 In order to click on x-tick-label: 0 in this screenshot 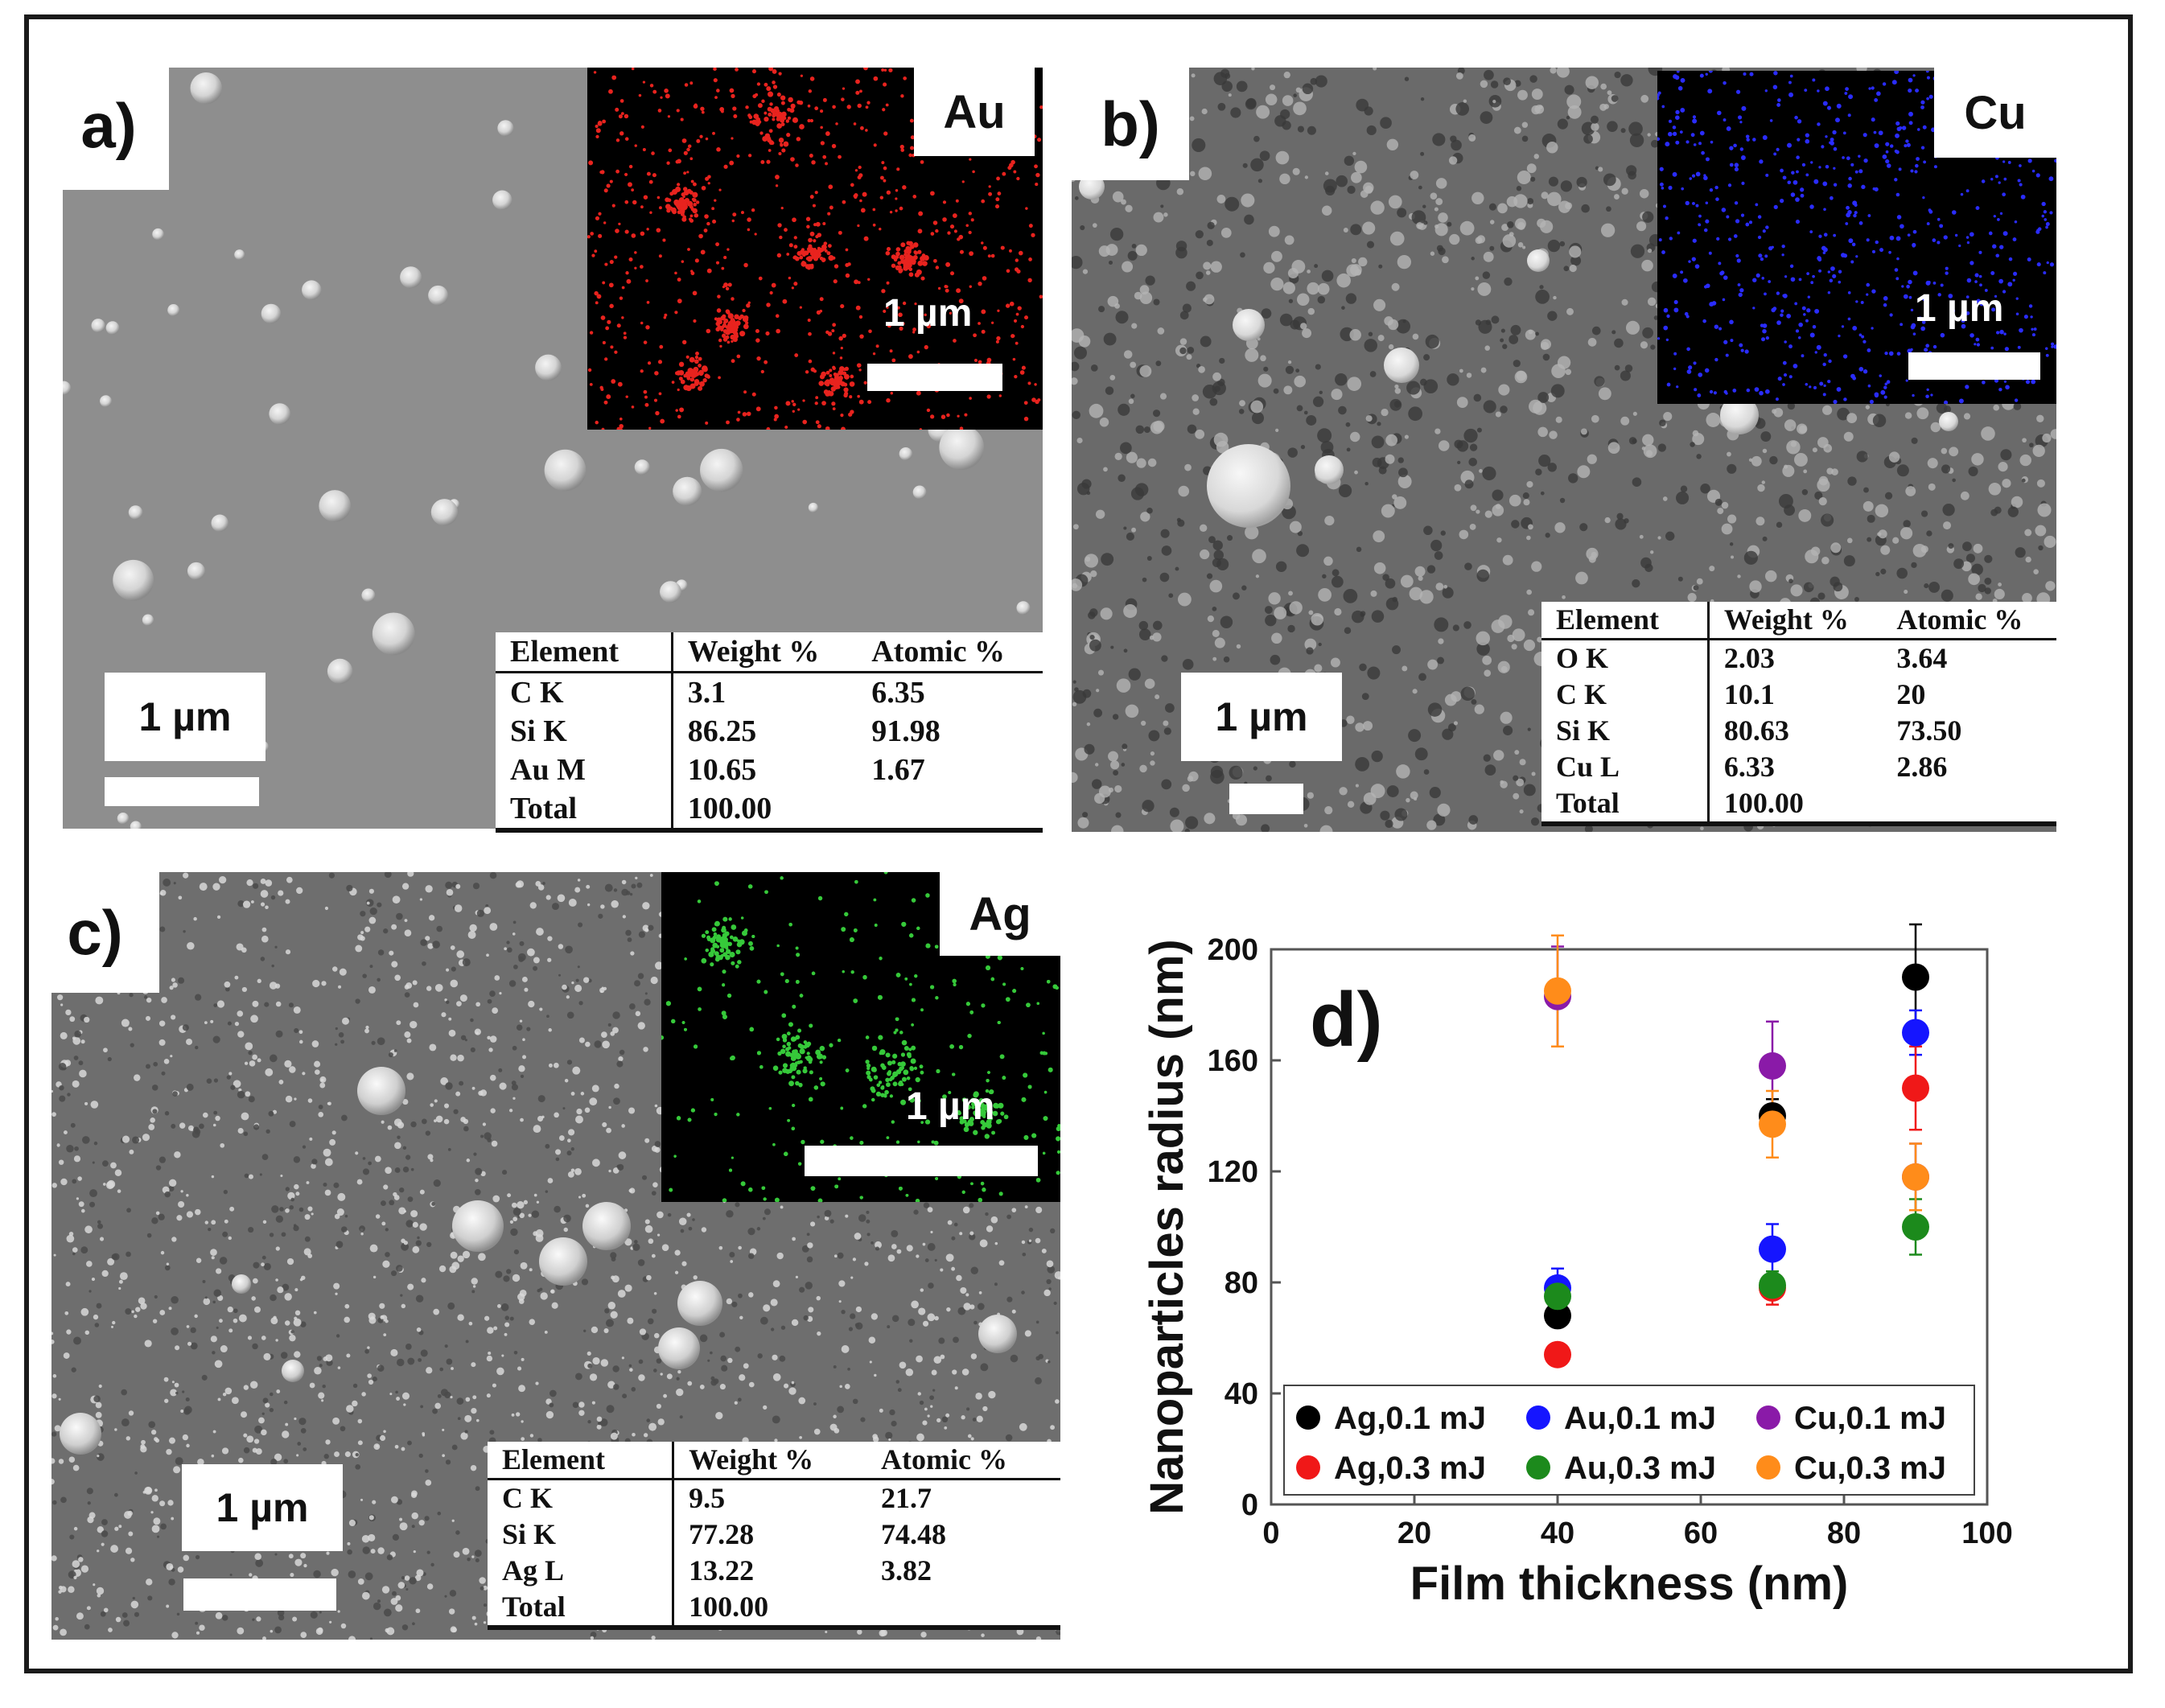, I will do `click(1270, 1533)`.